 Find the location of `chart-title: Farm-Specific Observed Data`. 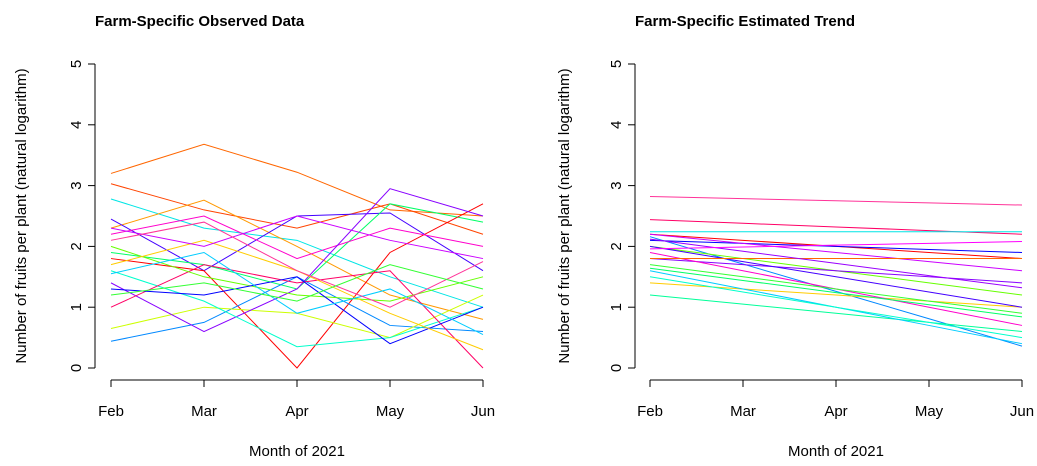

chart-title: Farm-Specific Observed Data is located at coordinates (200, 21).